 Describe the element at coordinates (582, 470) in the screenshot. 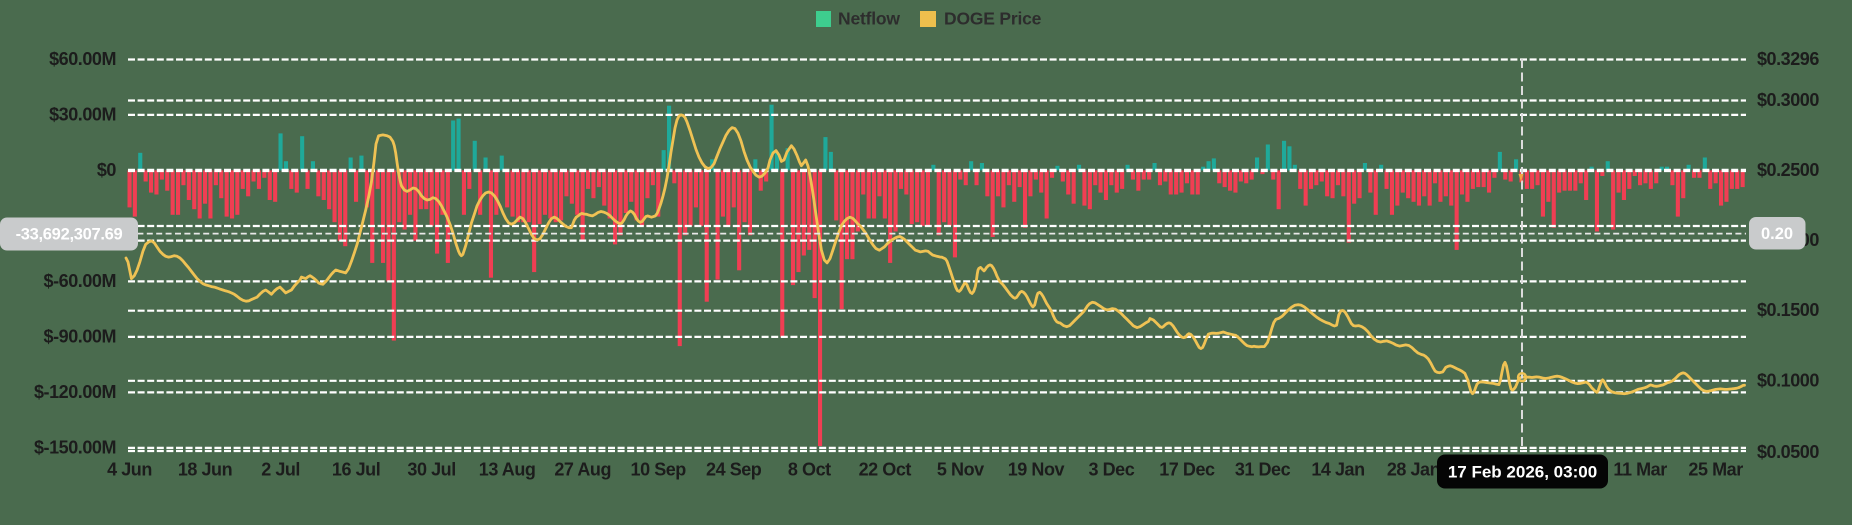

I see `svg-text: 27 Aug` at that location.